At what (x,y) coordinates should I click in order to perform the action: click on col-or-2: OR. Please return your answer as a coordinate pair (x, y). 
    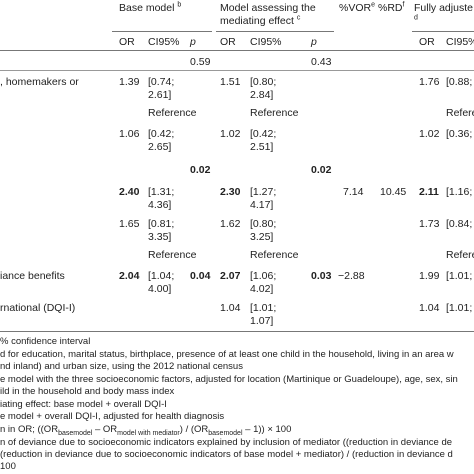
    Looking at the image, I should click on (228, 42).